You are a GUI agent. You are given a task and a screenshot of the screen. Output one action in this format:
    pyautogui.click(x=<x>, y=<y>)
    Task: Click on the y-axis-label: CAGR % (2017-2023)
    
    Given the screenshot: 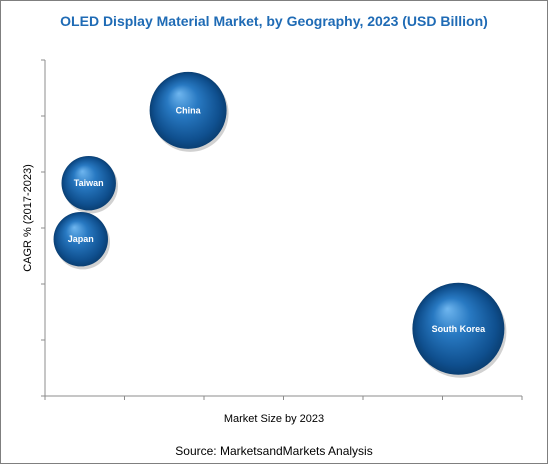 What is the action you would take?
    pyautogui.click(x=28, y=218)
    